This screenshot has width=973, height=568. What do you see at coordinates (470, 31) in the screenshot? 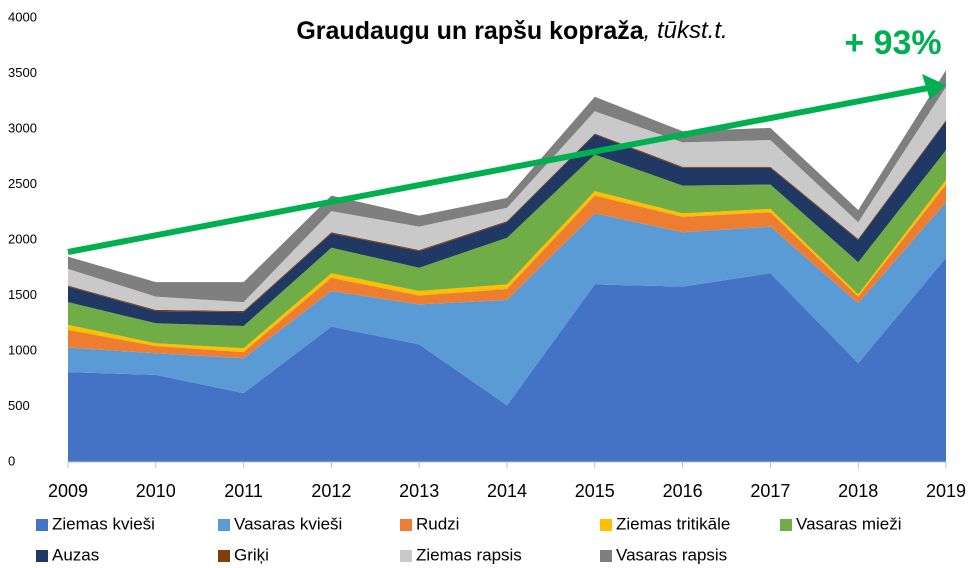
I see `title-main: Graudaugu un rapšu kopraža` at bounding box center [470, 31].